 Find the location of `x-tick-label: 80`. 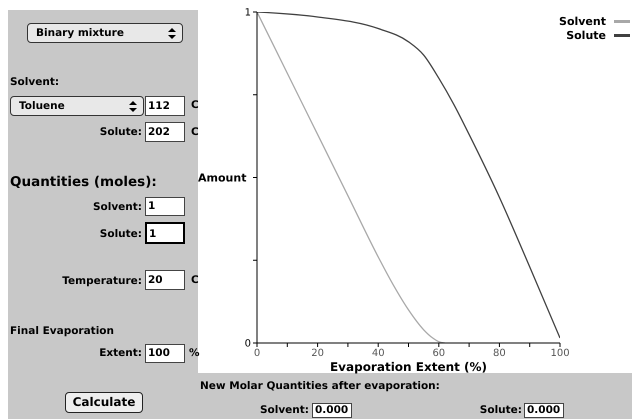

x-tick-label: 80 is located at coordinates (499, 354).